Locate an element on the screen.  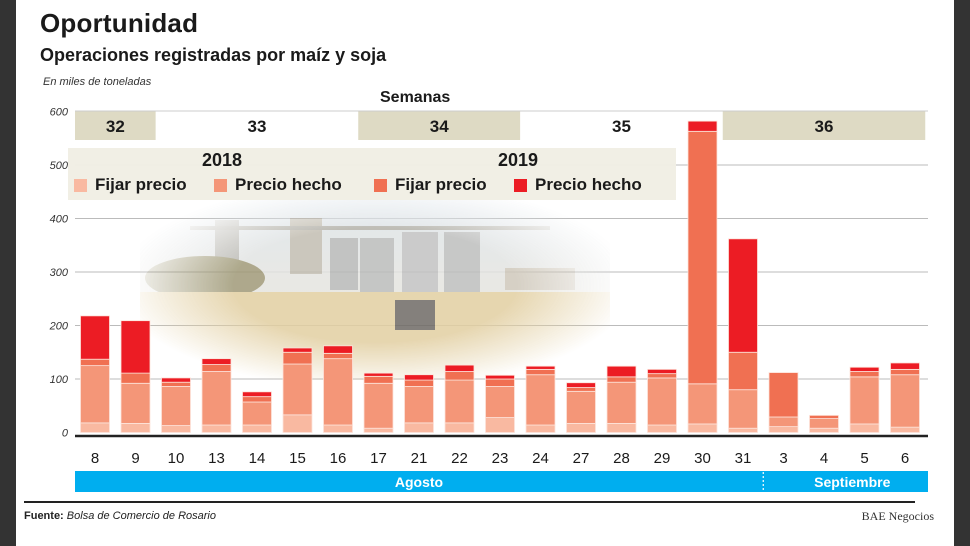
y-tick-label: 500 is located at coordinates (59, 166).